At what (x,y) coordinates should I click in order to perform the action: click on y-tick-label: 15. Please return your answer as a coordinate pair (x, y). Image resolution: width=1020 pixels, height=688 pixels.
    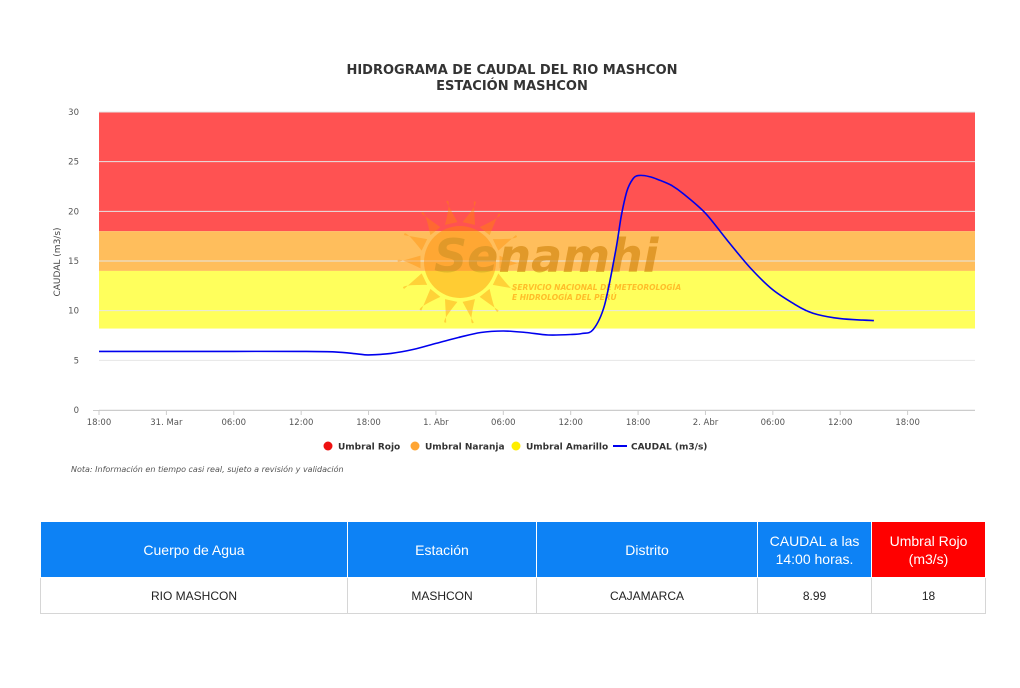
    Looking at the image, I should click on (73, 262).